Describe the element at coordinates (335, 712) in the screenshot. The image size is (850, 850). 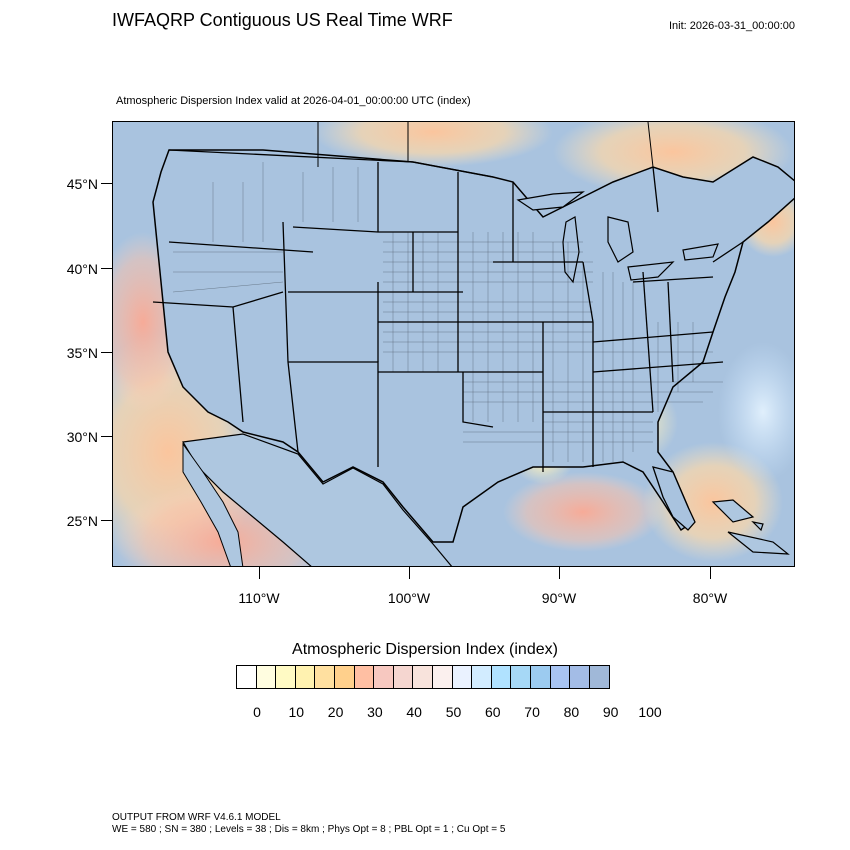
I see `colorbar-tick-label: 20` at that location.